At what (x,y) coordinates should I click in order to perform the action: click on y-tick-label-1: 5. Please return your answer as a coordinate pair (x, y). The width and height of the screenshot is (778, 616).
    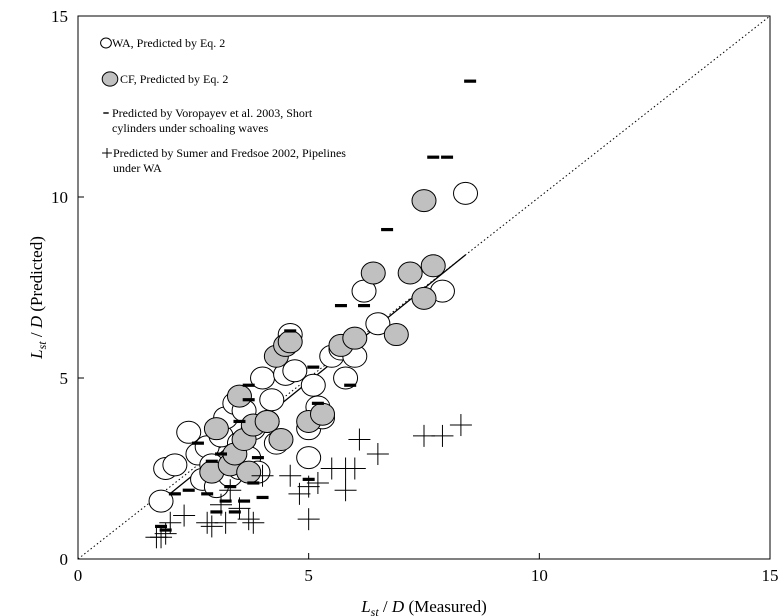
    Looking at the image, I should click on (64, 378).